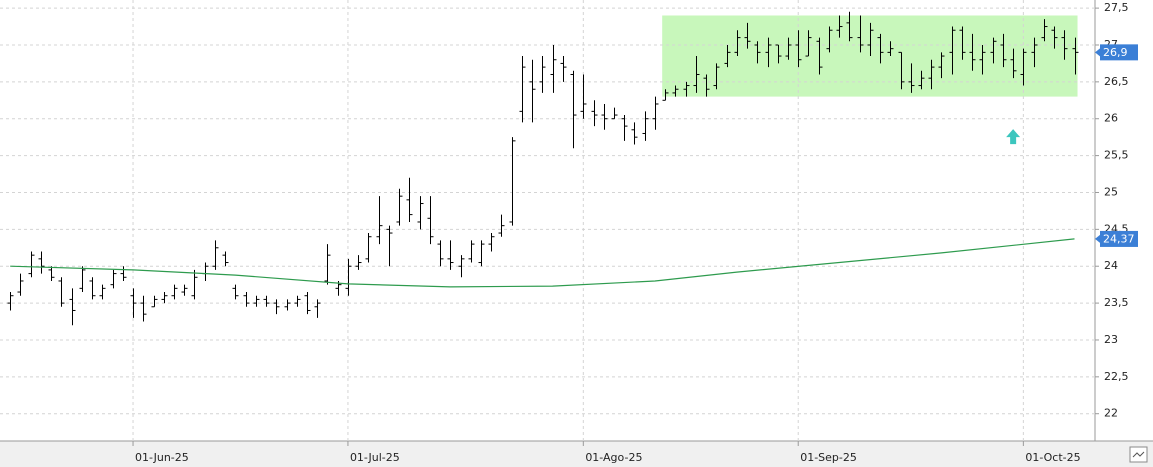 This screenshot has height=467, width=1153. Describe the element at coordinates (576, 454) in the screenshot. I see `x-axis-band` at that location.